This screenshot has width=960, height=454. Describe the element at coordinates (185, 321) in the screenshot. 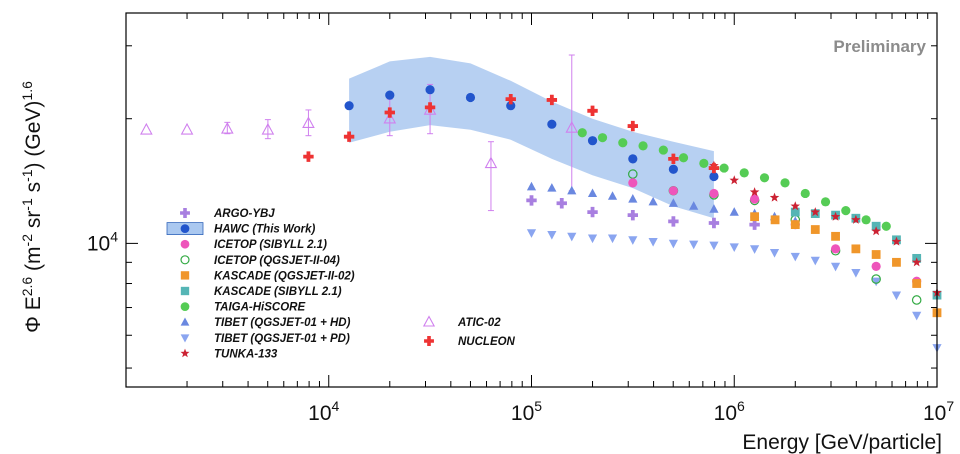

I see `tibet-qgsjet-01-hd-legend-marker` at that location.